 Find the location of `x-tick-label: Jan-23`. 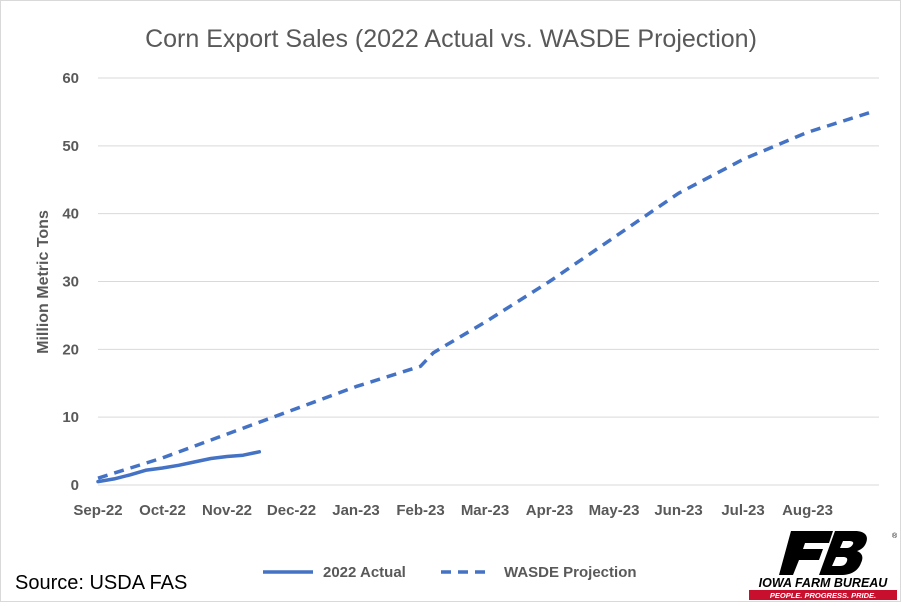

x-tick-label: Jan-23 is located at coordinates (356, 510).